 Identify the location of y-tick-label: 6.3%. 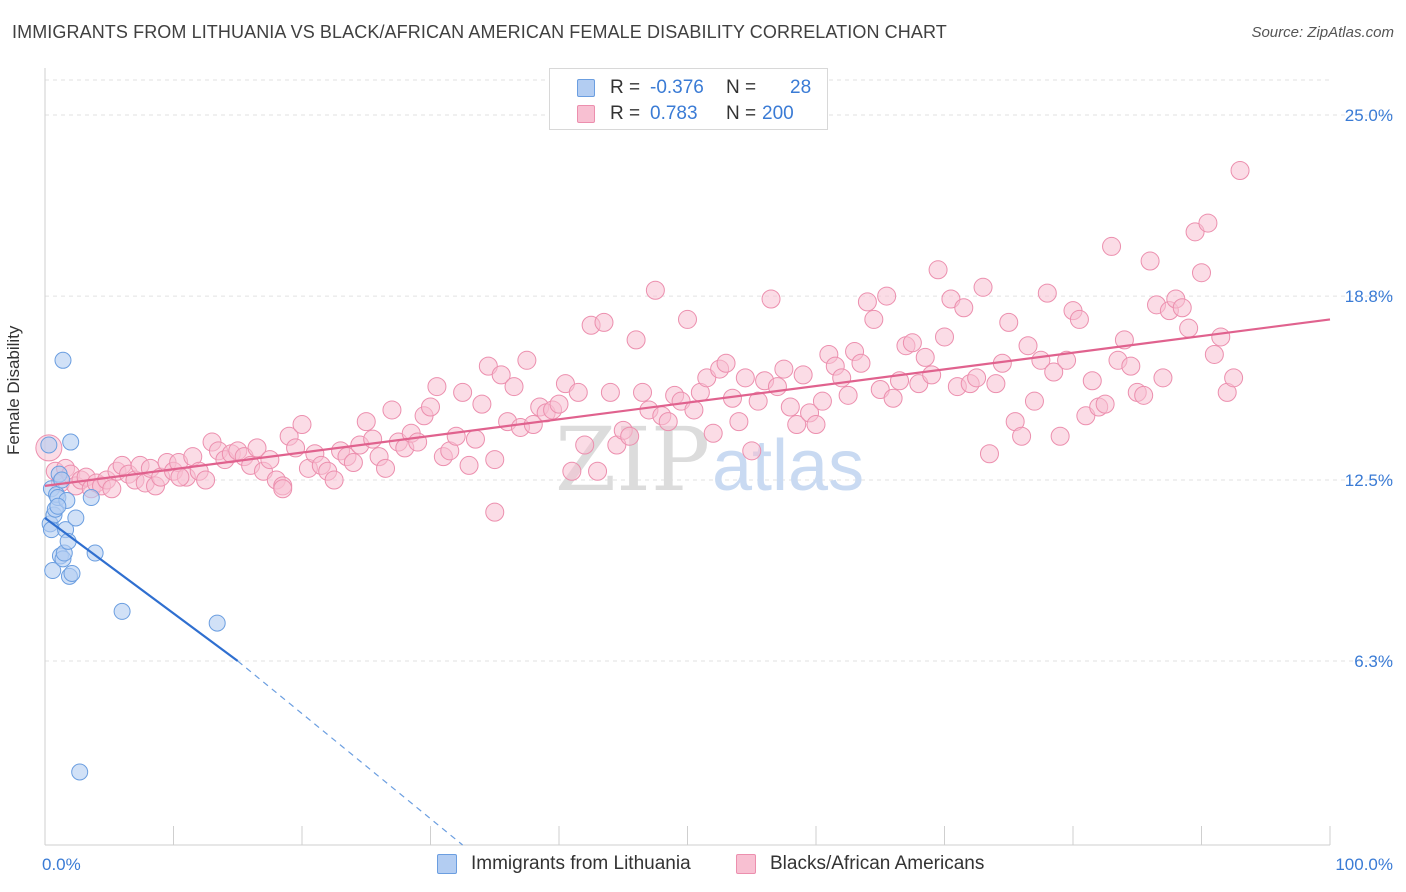
(1373, 661).